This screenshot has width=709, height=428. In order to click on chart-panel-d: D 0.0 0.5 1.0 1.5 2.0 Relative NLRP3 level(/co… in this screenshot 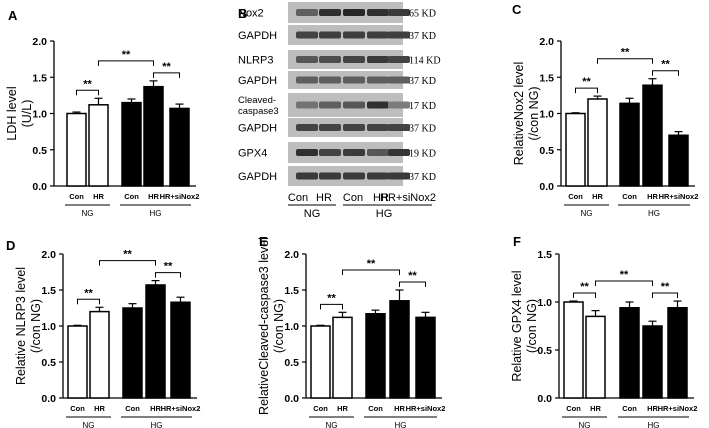, I will do `click(103, 333)`.